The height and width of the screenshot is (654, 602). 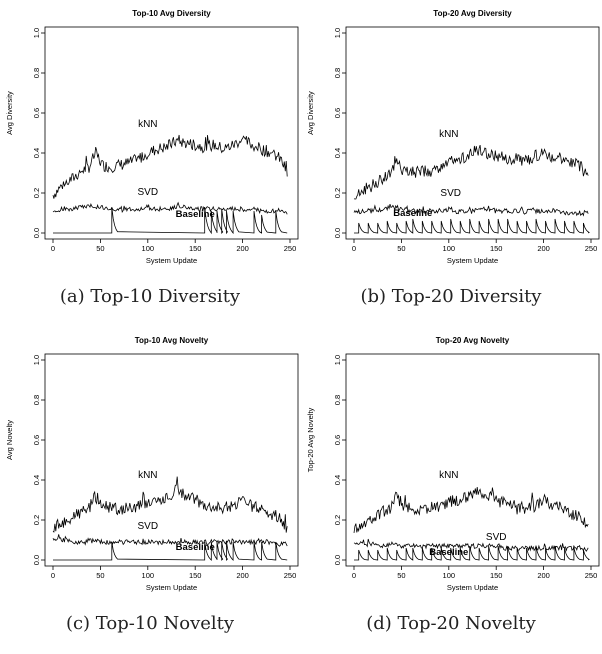 What do you see at coordinates (472, 13) in the screenshot?
I see `chart-title: Top-20 Avg Diversity` at bounding box center [472, 13].